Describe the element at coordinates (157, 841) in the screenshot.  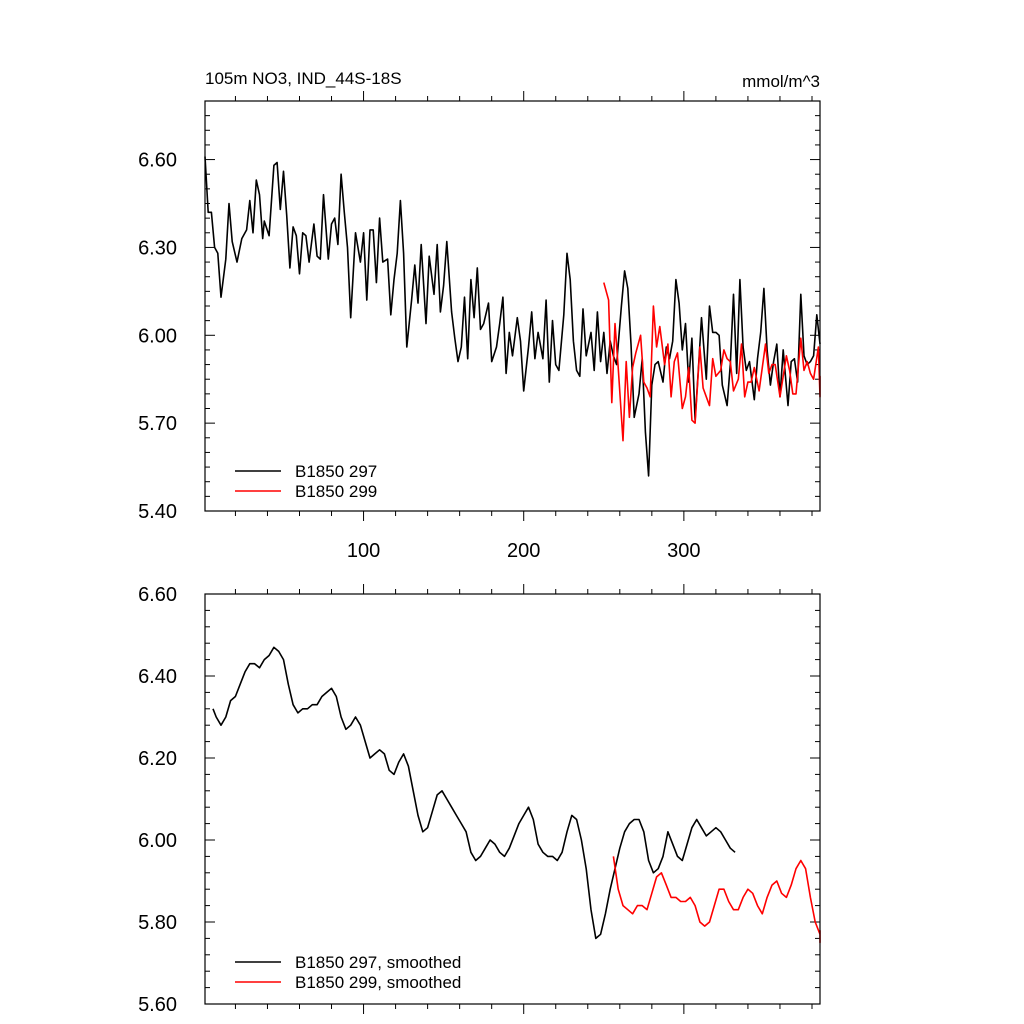
I see `bottom-y-tick-label: 6.00` at that location.